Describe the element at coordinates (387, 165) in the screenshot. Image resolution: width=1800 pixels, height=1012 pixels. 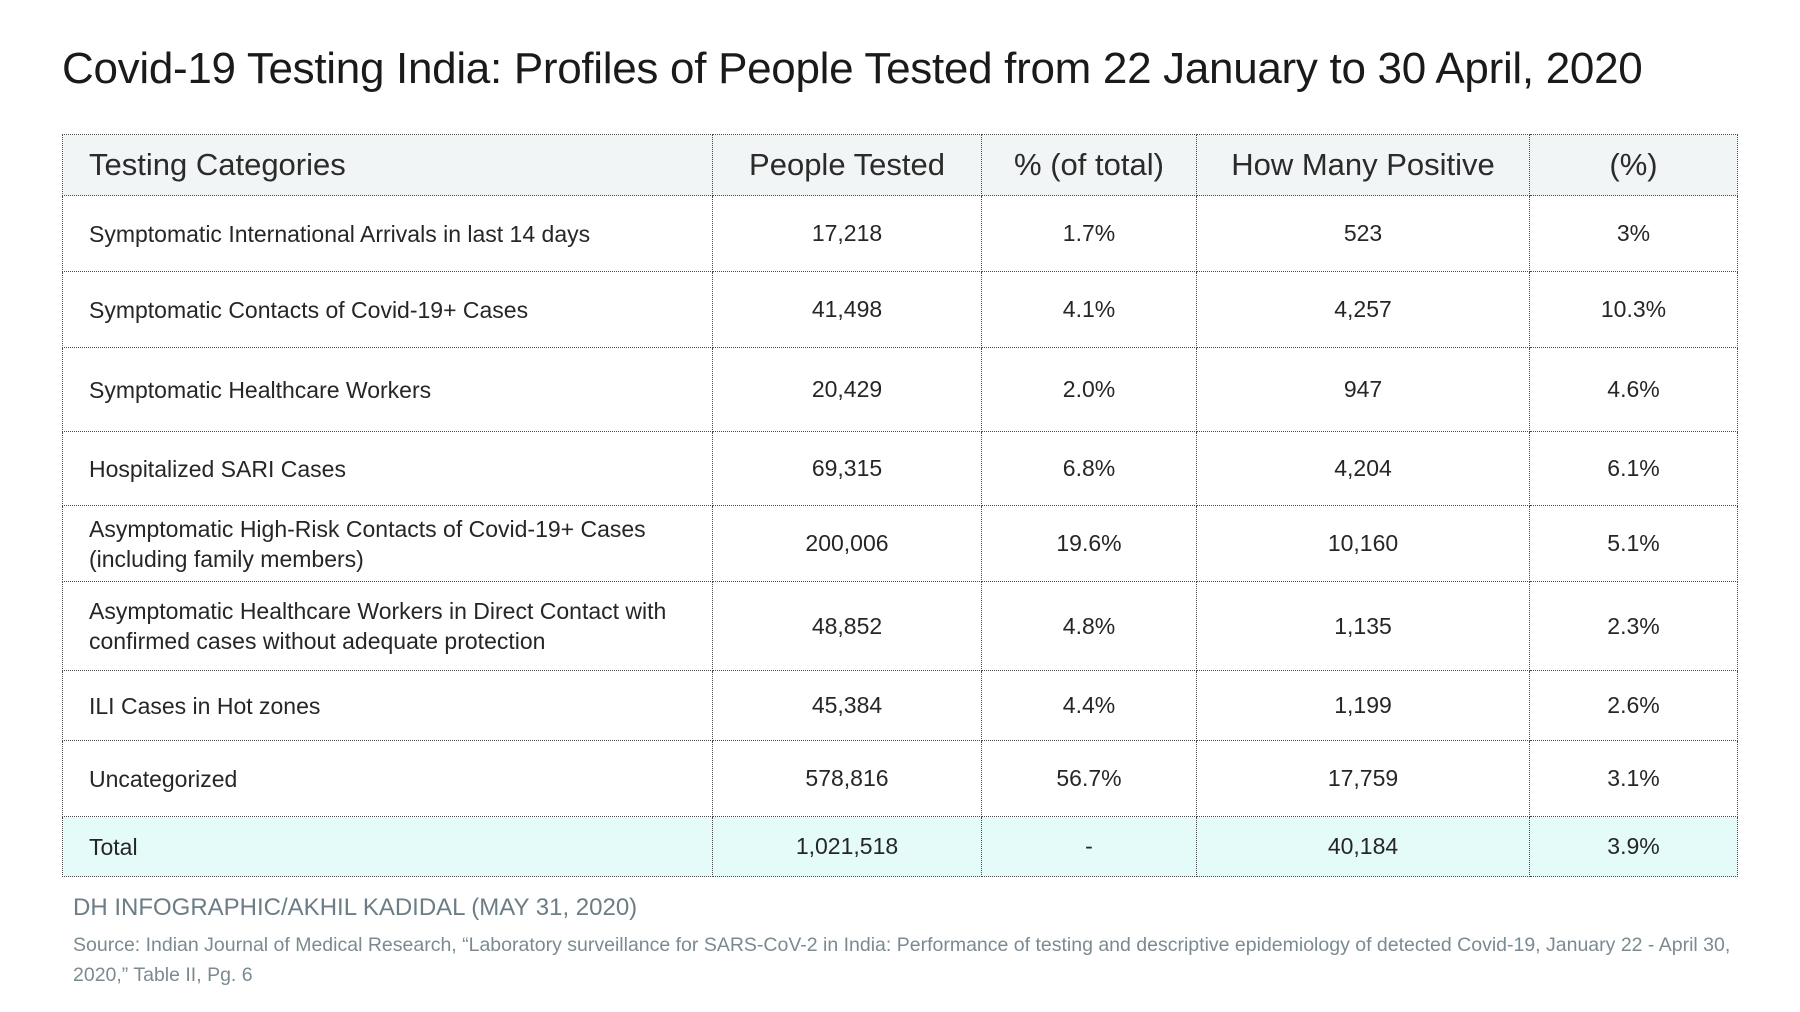
I see `column-header-category: Testing Categories` at that location.